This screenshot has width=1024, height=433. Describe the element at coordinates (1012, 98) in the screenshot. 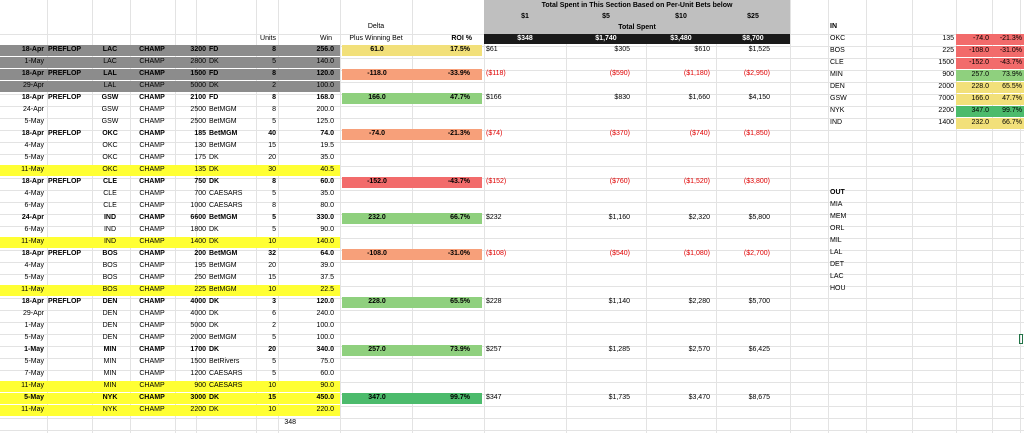

I see `in-roi: 47.7%` at that location.